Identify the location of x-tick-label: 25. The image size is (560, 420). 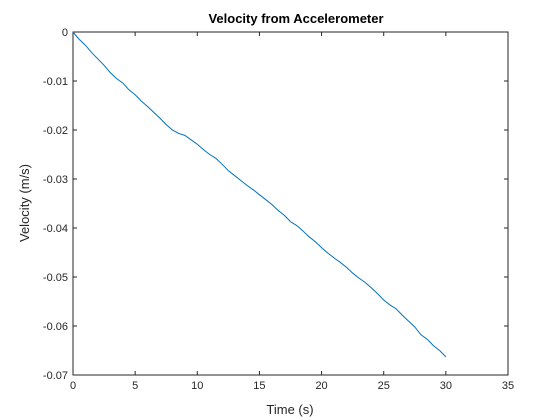
(384, 386).